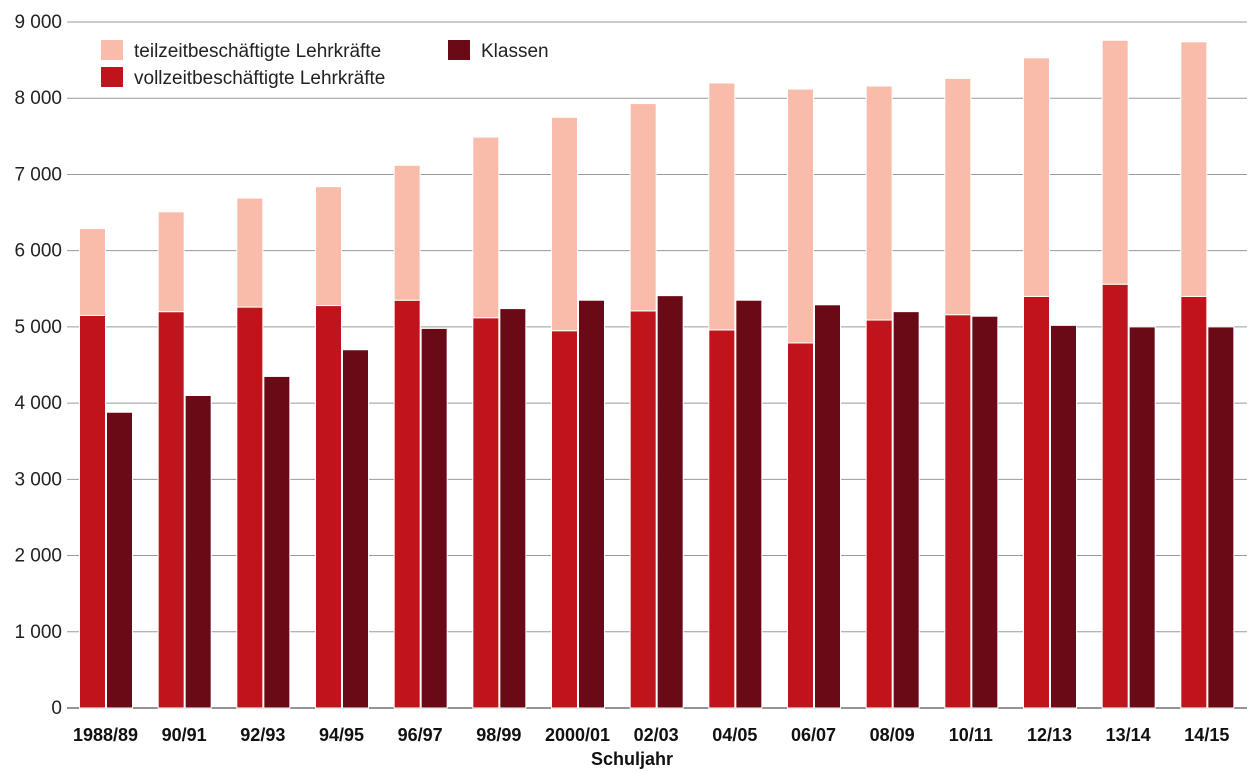 The height and width of the screenshot is (772, 1253). I want to click on x-tick-label: 98/99, so click(498, 735).